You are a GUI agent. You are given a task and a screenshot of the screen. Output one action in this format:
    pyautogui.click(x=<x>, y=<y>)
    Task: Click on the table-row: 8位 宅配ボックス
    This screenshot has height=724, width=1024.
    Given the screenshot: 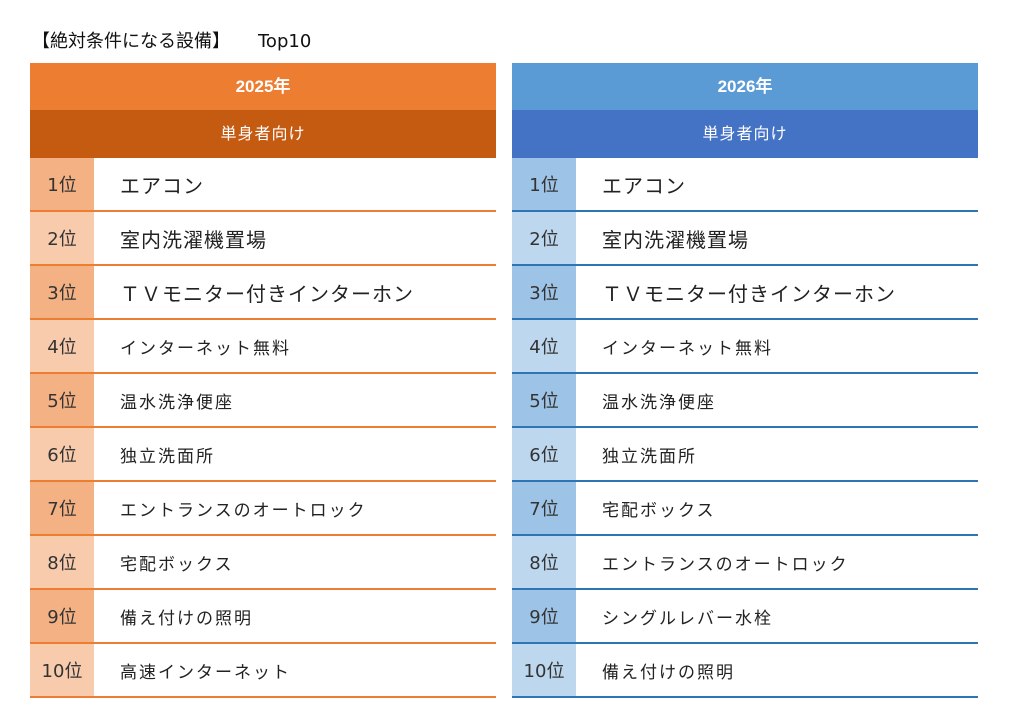 What is the action you would take?
    pyautogui.click(x=263, y=563)
    